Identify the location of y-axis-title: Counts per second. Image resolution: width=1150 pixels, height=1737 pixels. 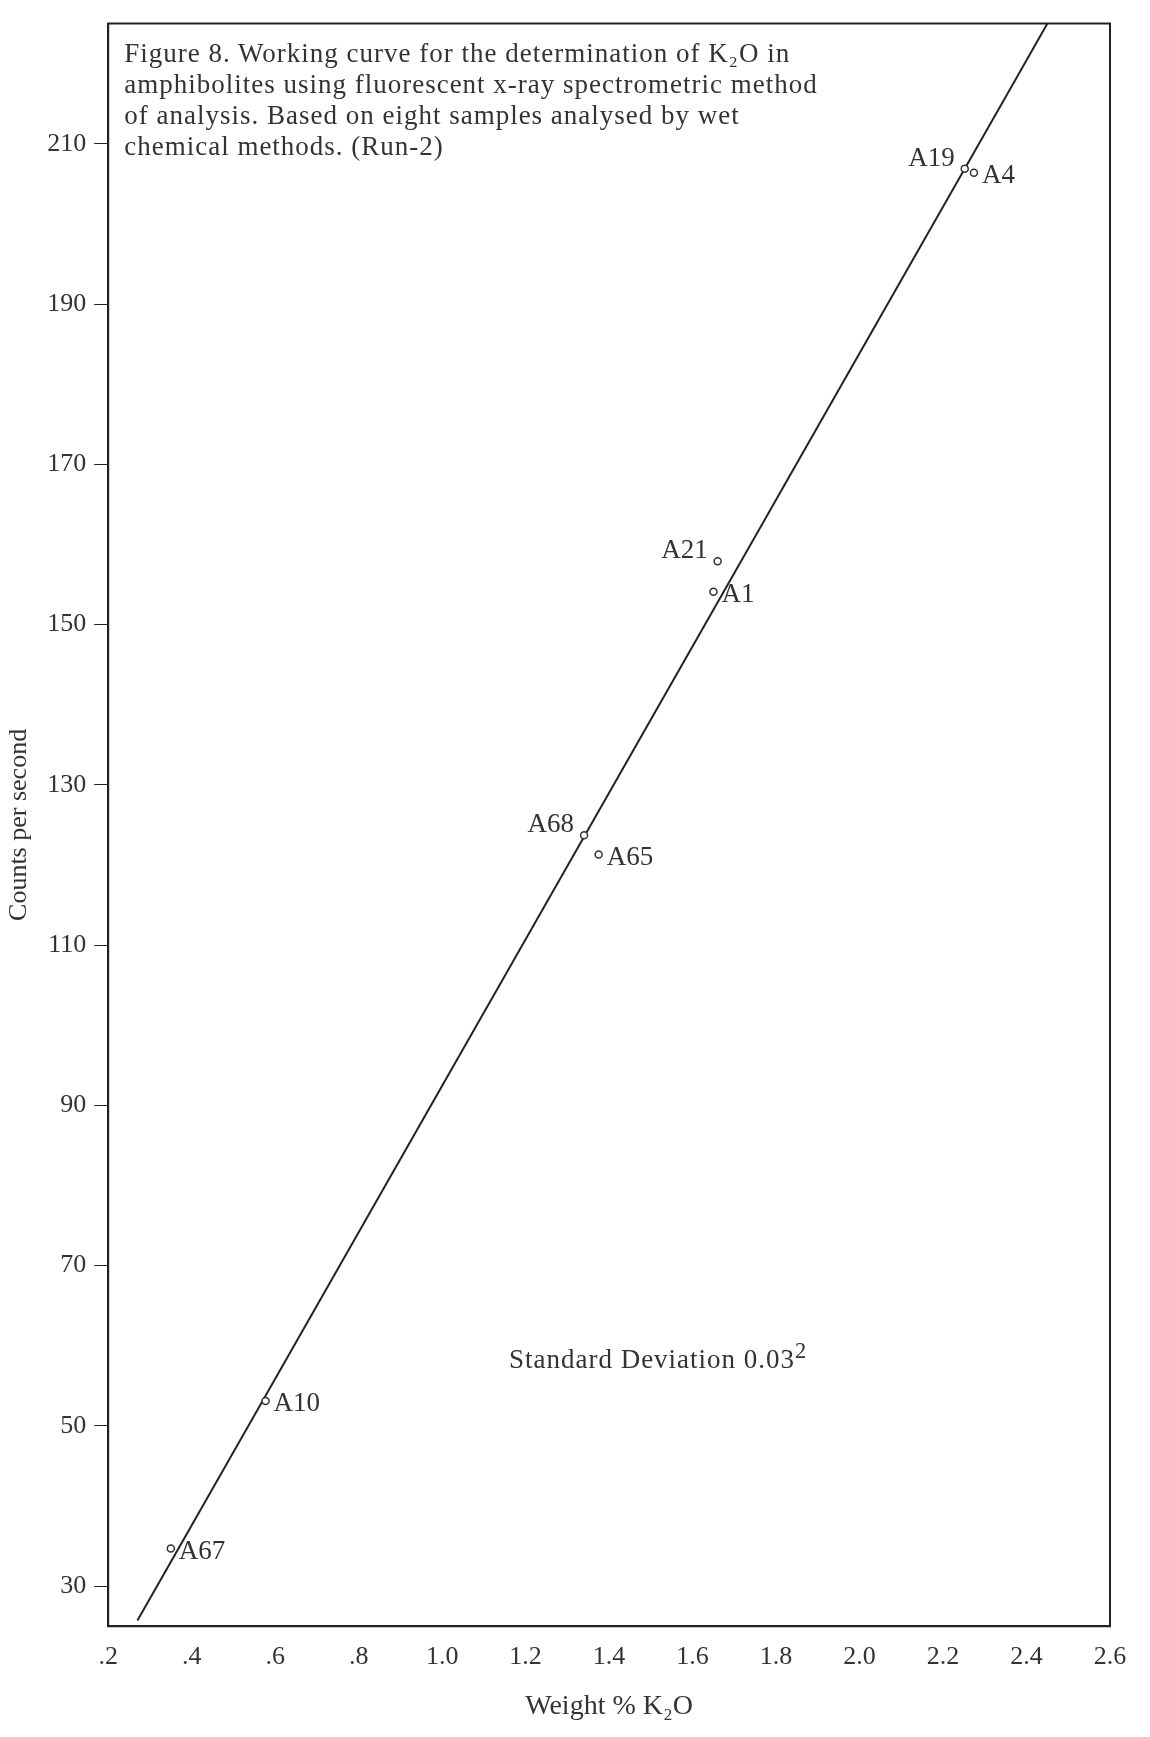
(18, 824).